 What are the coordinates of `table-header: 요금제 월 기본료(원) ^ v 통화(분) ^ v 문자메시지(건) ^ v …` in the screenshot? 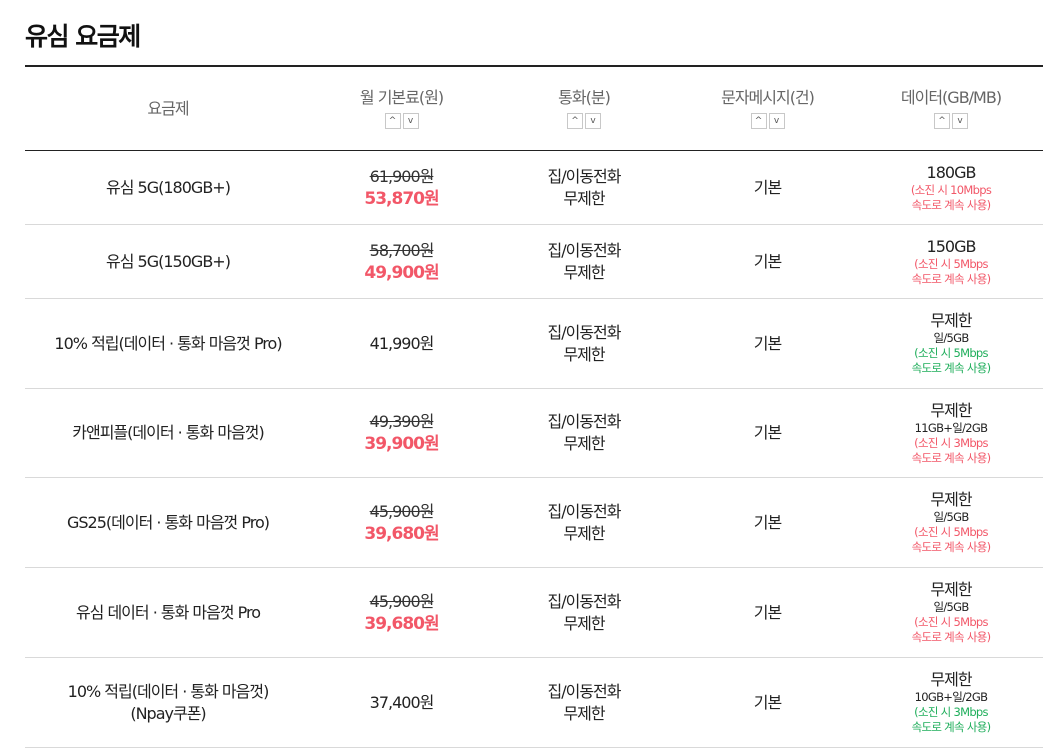 It's located at (534, 109).